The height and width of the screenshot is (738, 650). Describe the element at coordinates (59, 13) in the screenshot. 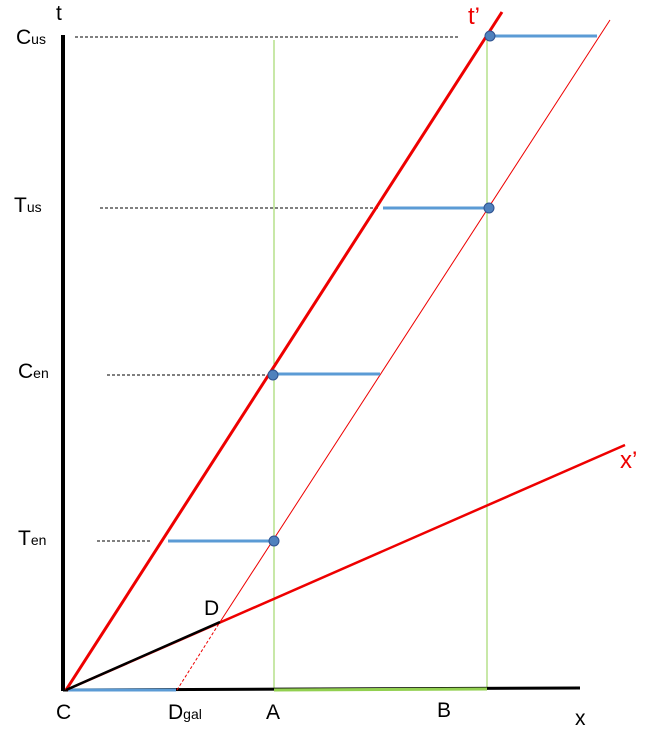

I see `t-label: t` at that location.